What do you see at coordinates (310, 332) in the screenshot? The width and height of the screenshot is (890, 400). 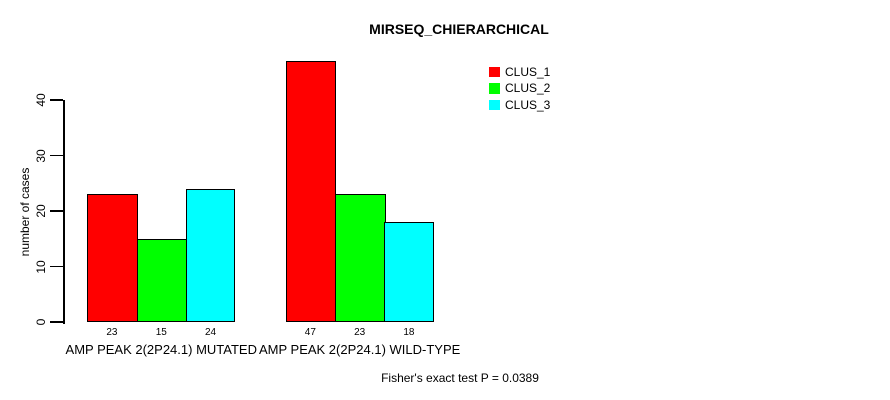 I see `bar-value-label: 47` at bounding box center [310, 332].